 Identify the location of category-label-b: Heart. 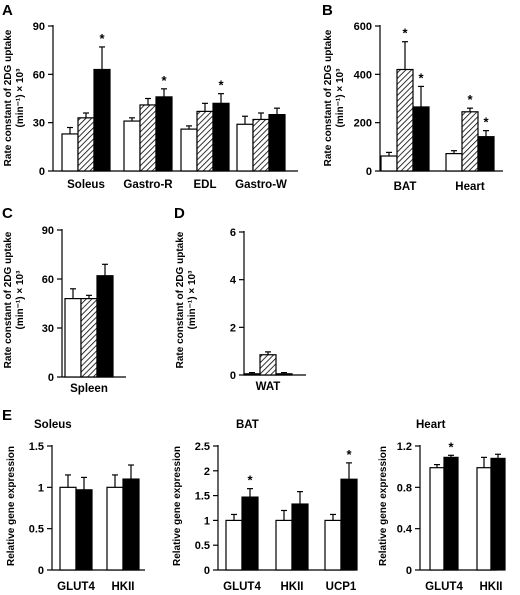
(470, 187).